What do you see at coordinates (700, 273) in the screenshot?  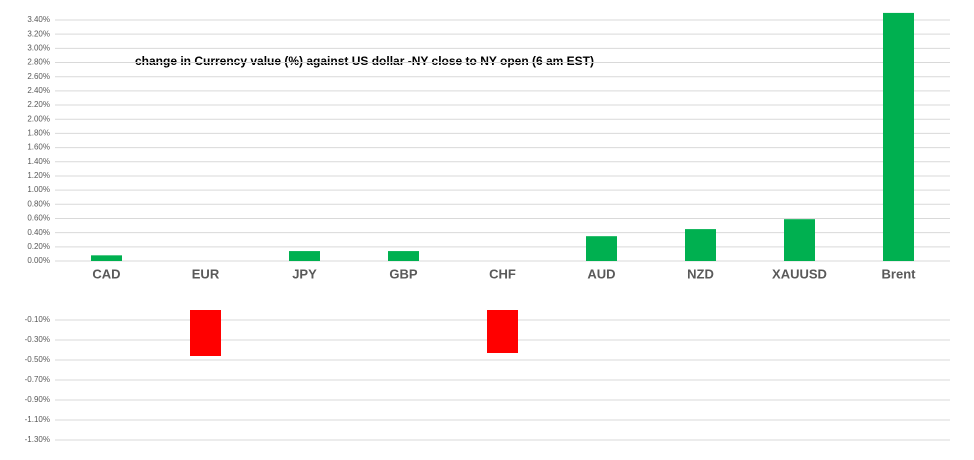 I see `x-tick-label: NZD` at bounding box center [700, 273].